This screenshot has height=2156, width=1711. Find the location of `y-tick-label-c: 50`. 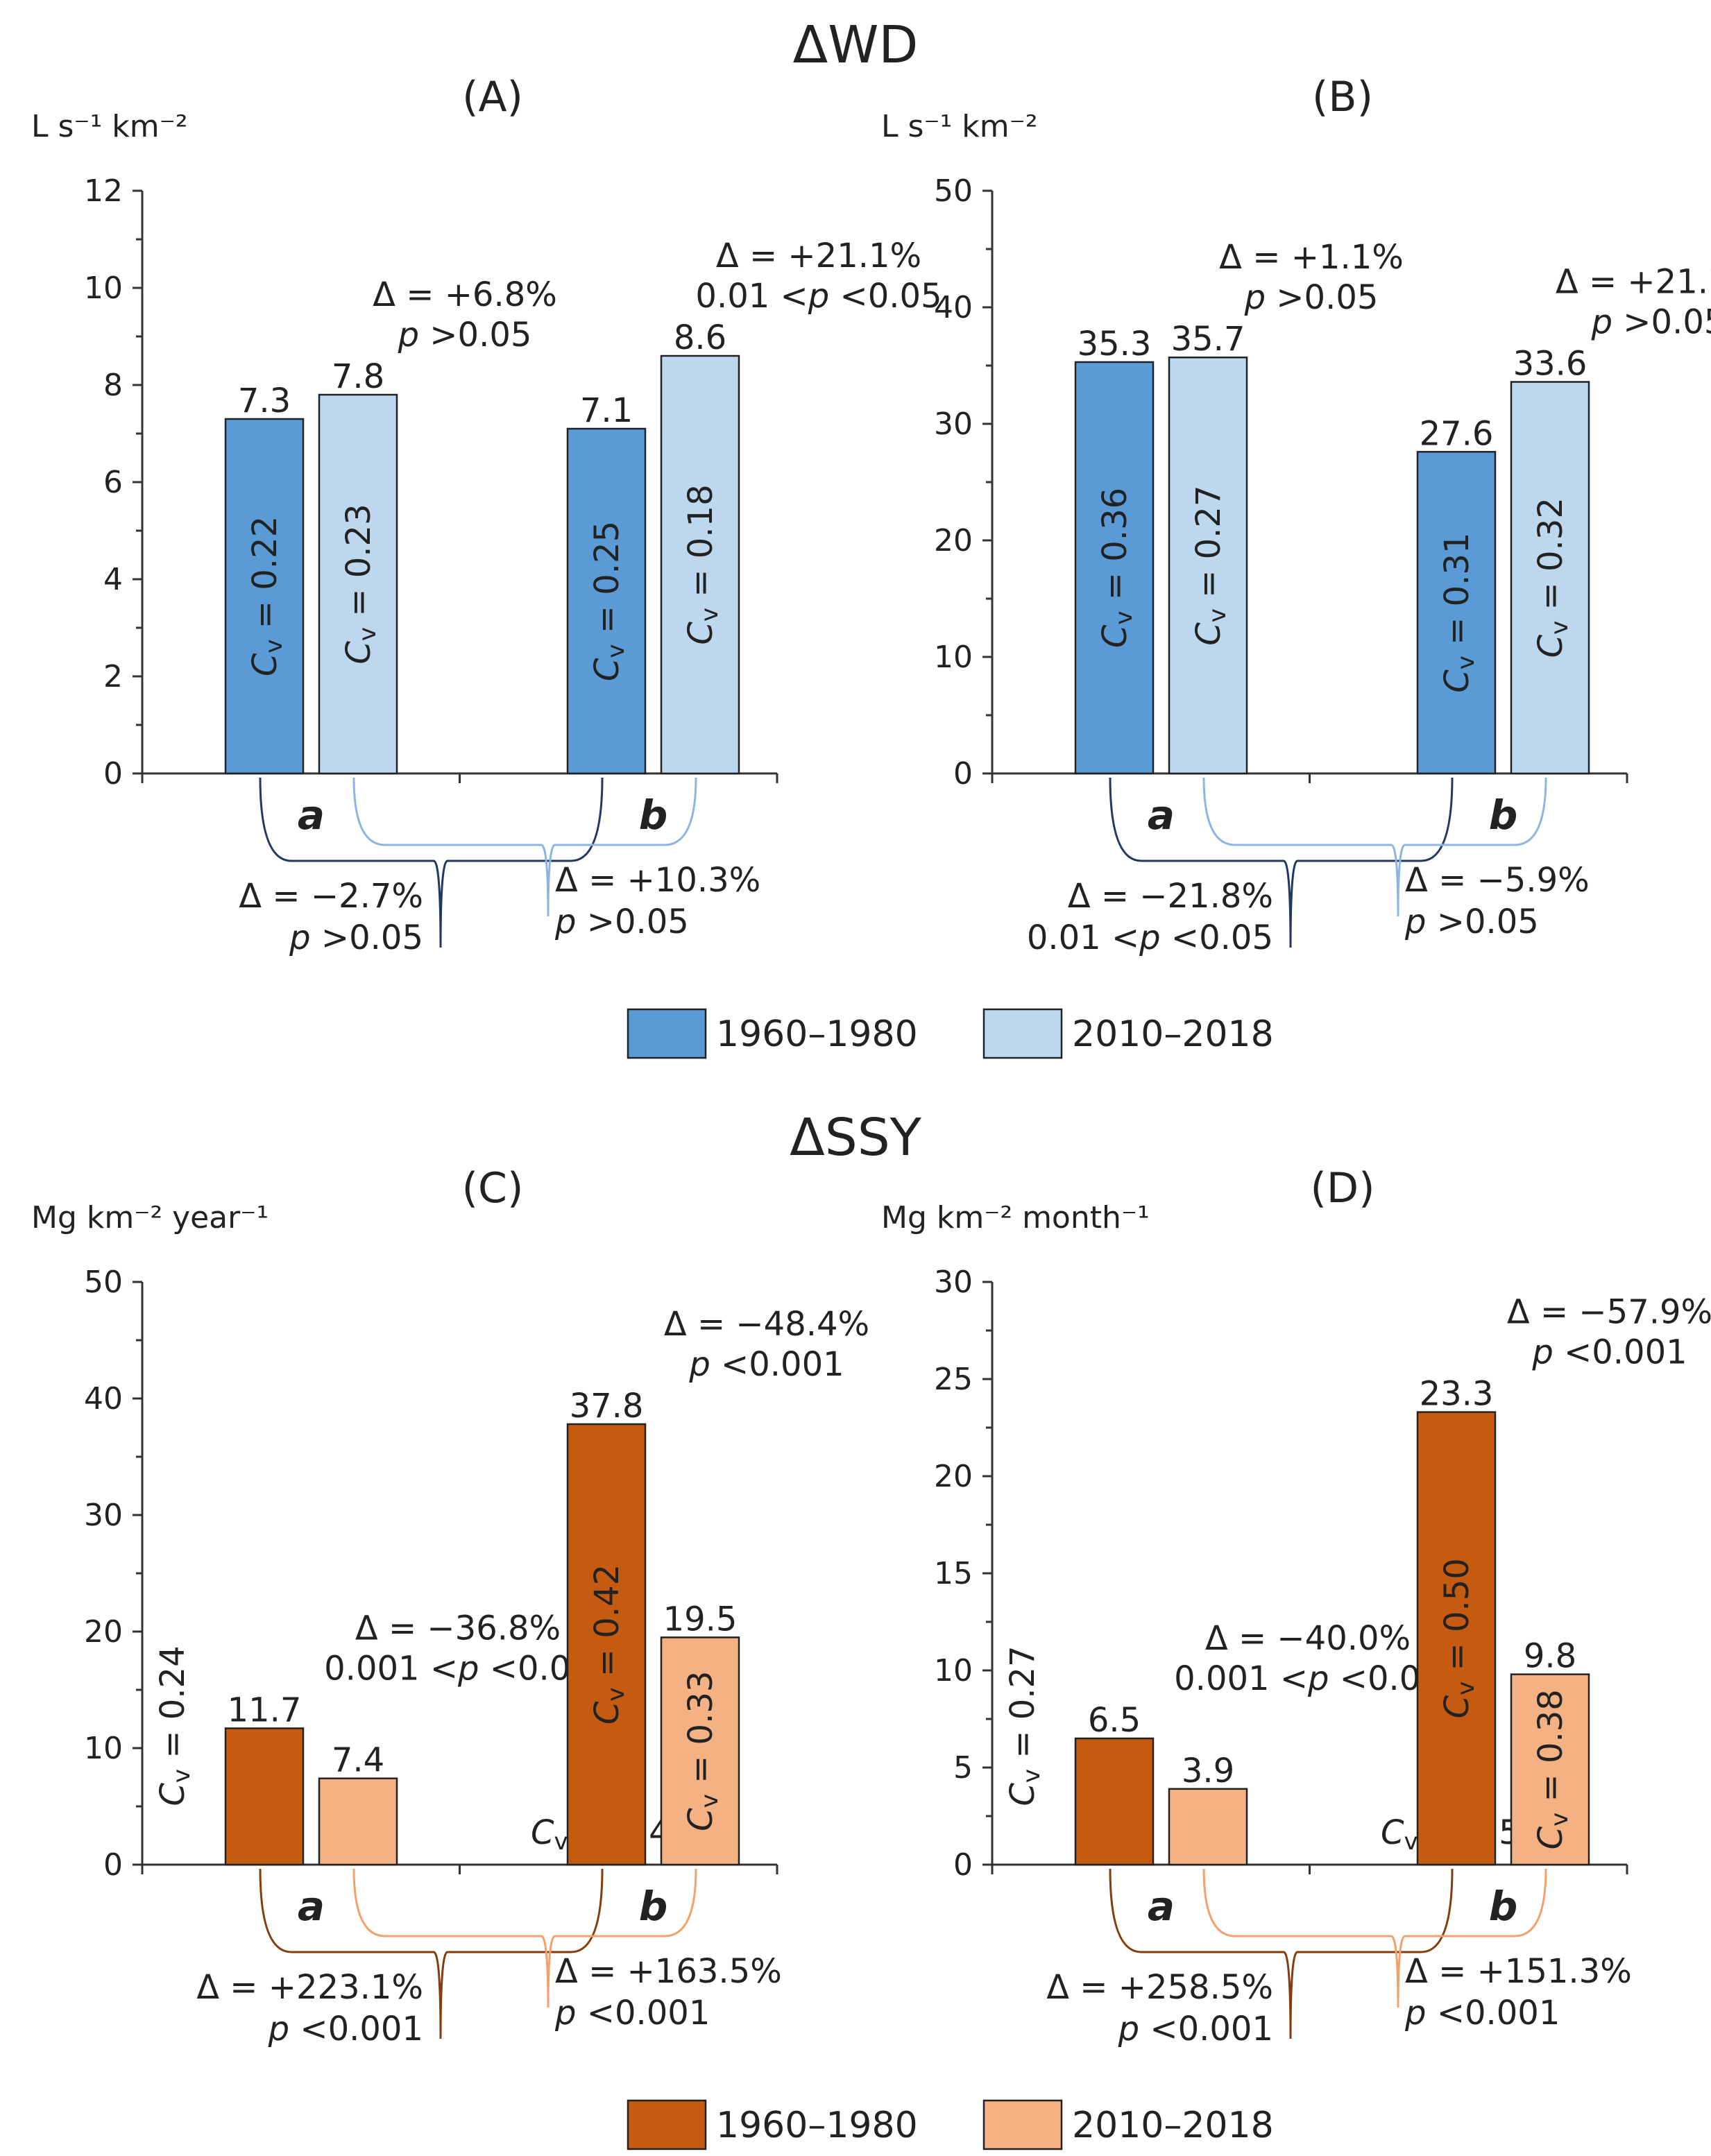

y-tick-label-c: 50 is located at coordinates (103, 1282).